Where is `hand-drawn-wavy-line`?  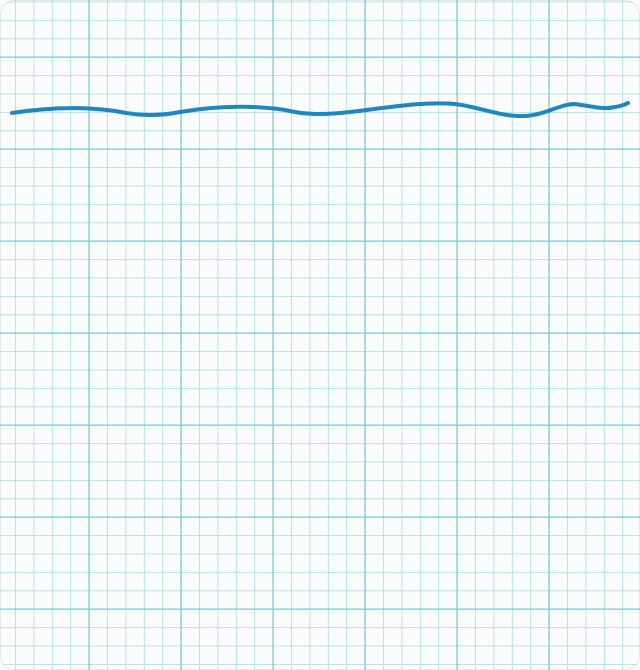
hand-drawn-wavy-line is located at coordinates (320, 110).